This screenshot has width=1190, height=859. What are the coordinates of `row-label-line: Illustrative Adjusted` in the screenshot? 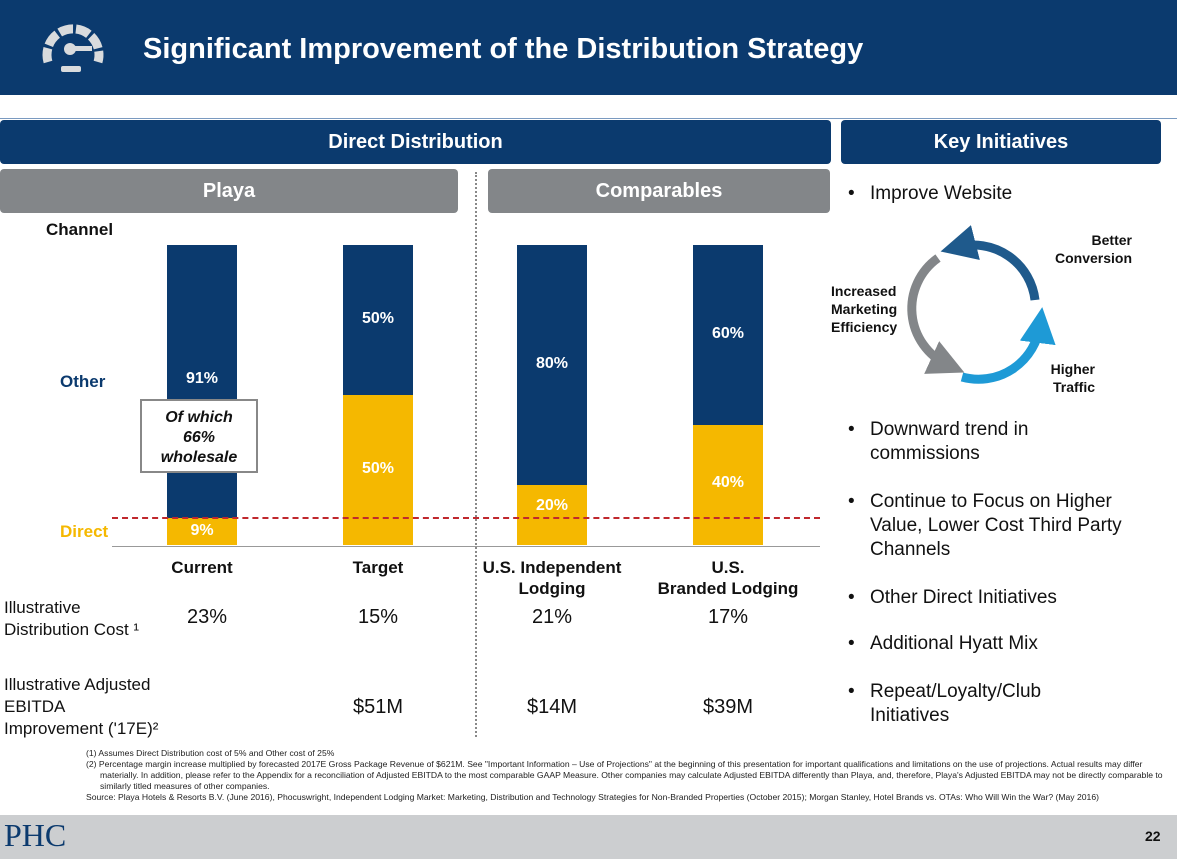 It's located at (77, 684).